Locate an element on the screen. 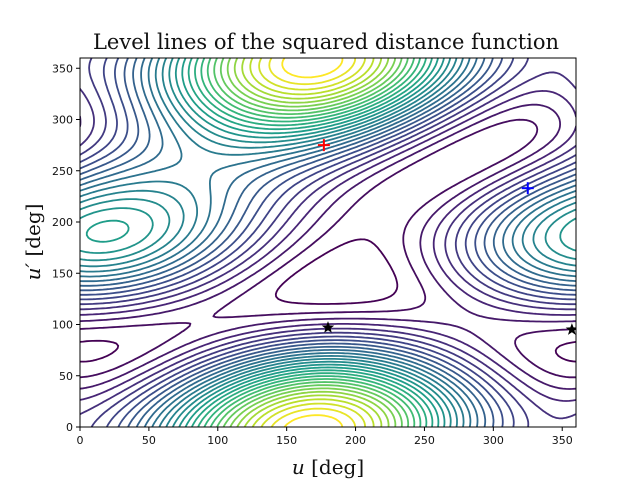 This screenshot has width=640, height=480. x-tick-label: 200 is located at coordinates (355, 440).